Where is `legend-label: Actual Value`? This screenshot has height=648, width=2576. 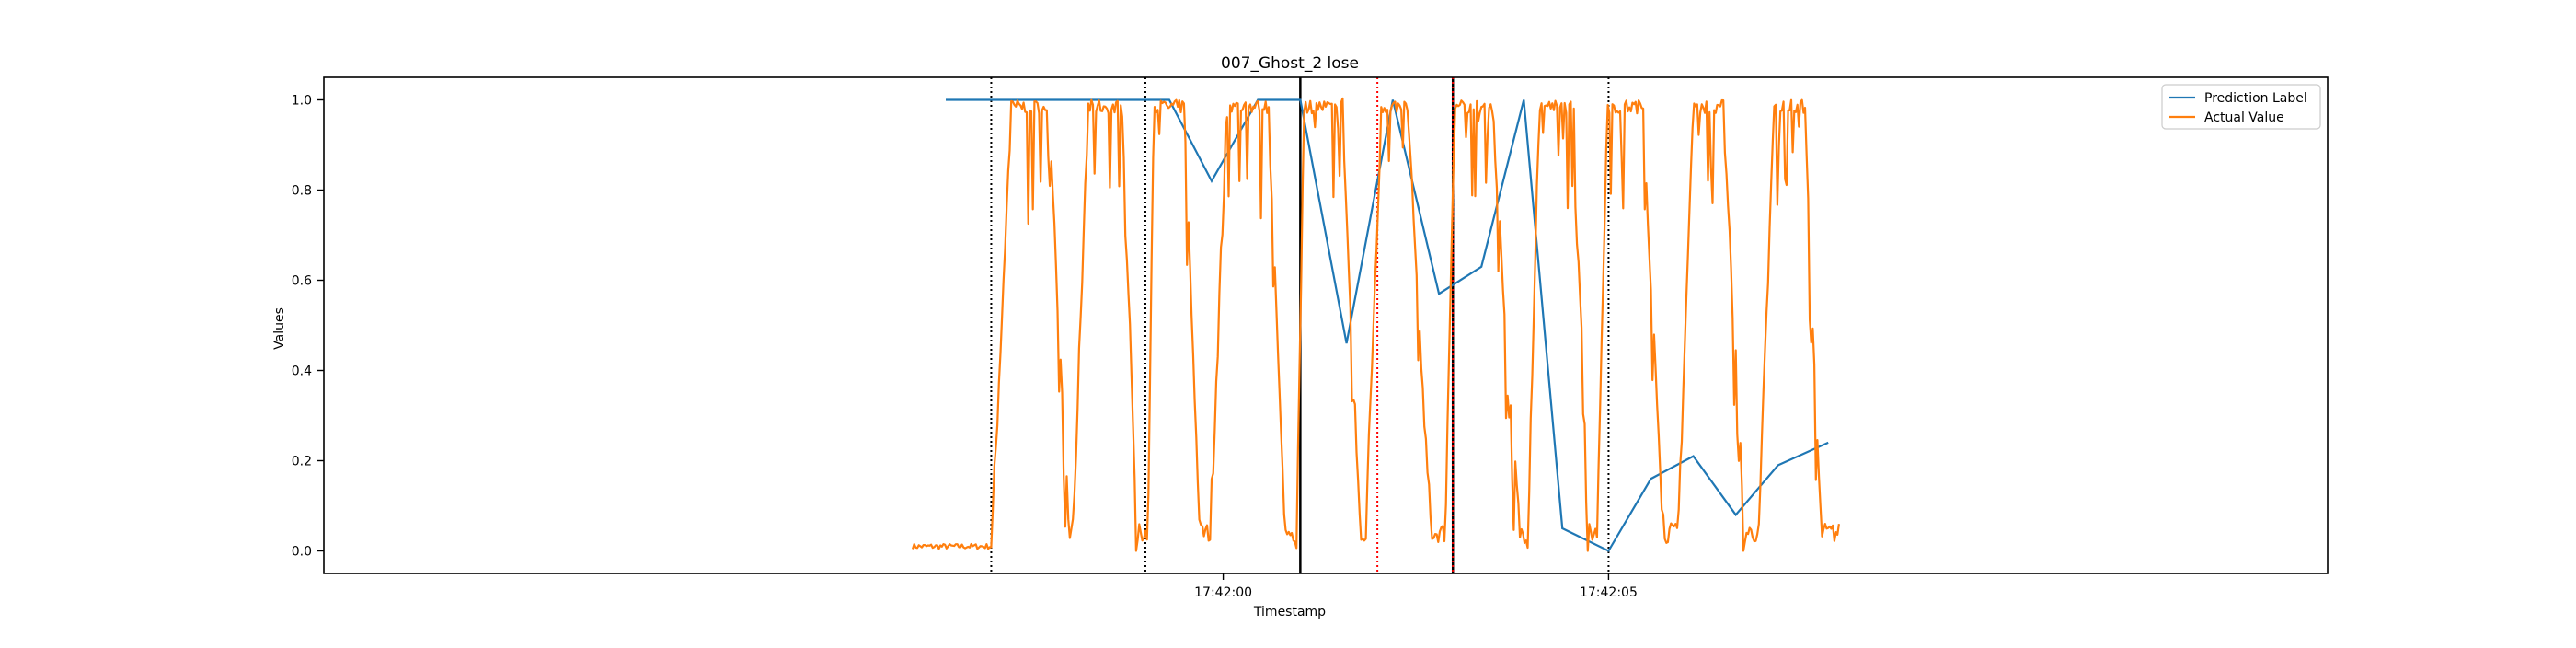
legend-label: Actual Value is located at coordinates (2244, 117).